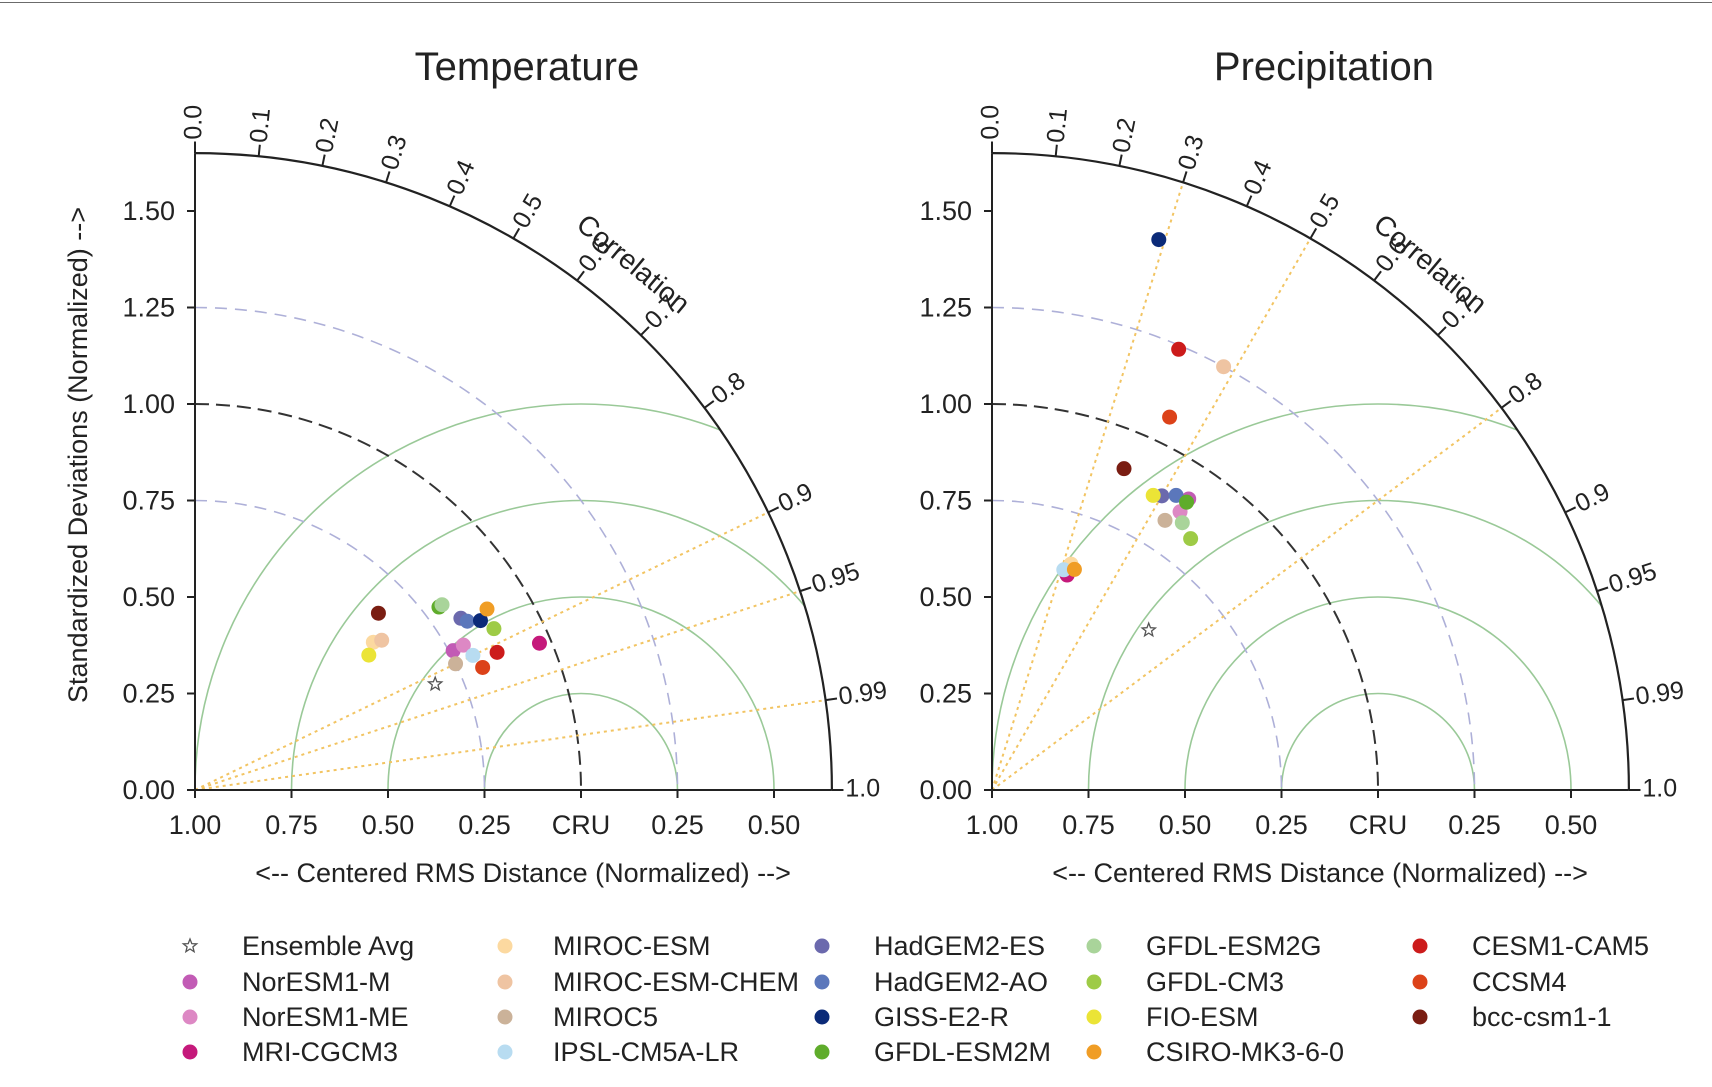 The height and width of the screenshot is (1087, 1712). I want to click on legend-marker-gfdl-esm2m, so click(822, 1052).